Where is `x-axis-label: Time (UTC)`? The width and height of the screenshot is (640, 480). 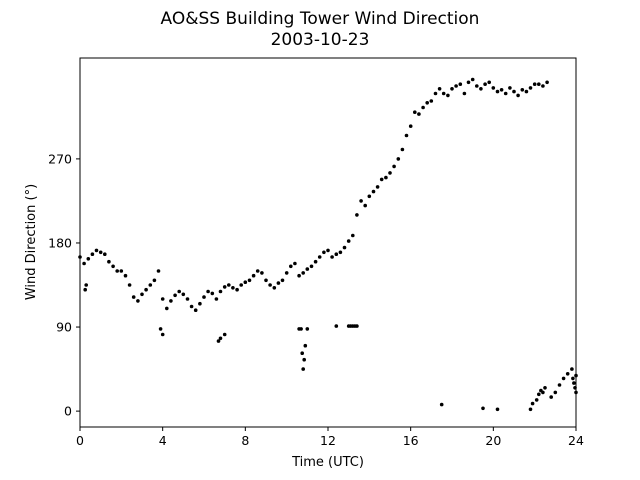
x-axis-label: Time (UTC) is located at coordinates (327, 462).